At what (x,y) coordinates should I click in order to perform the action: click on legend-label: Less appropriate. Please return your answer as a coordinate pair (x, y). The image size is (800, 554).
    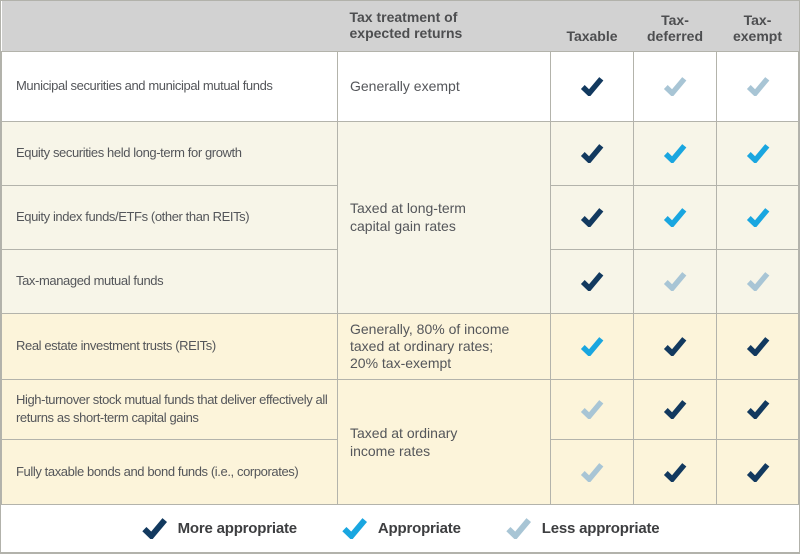
    Looking at the image, I should click on (600, 528).